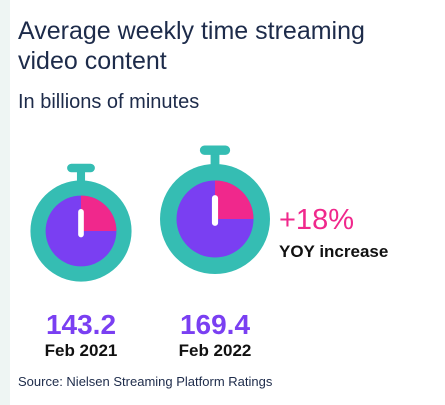  What do you see at coordinates (215, 159) in the screenshot?
I see `stopwatch-stem-feb-2022` at bounding box center [215, 159].